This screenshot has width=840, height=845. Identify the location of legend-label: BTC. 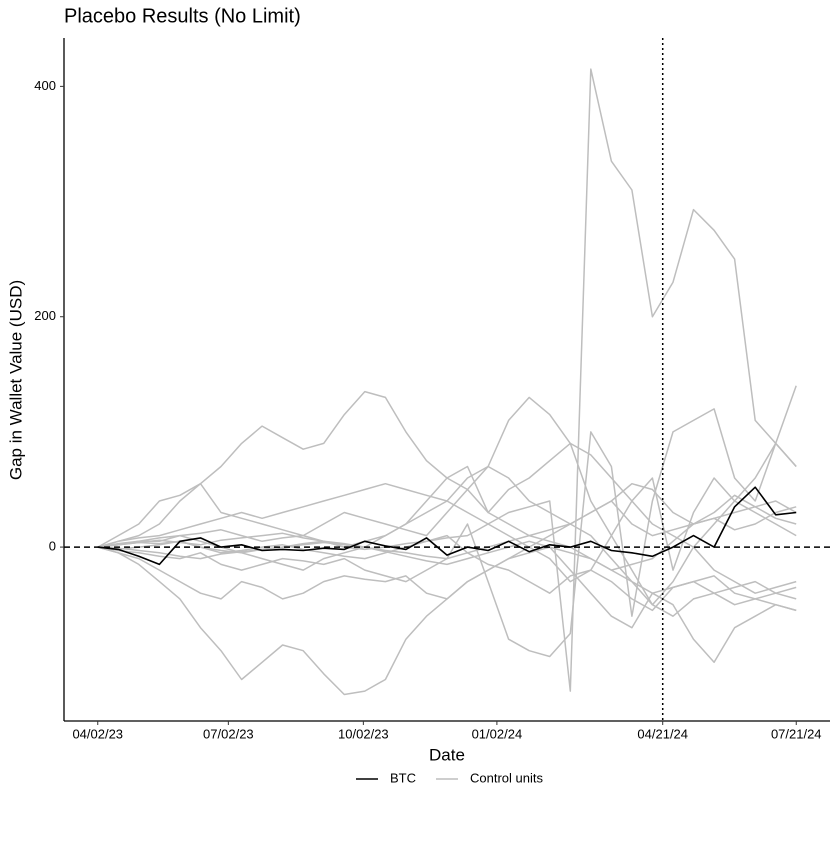
(403, 777).